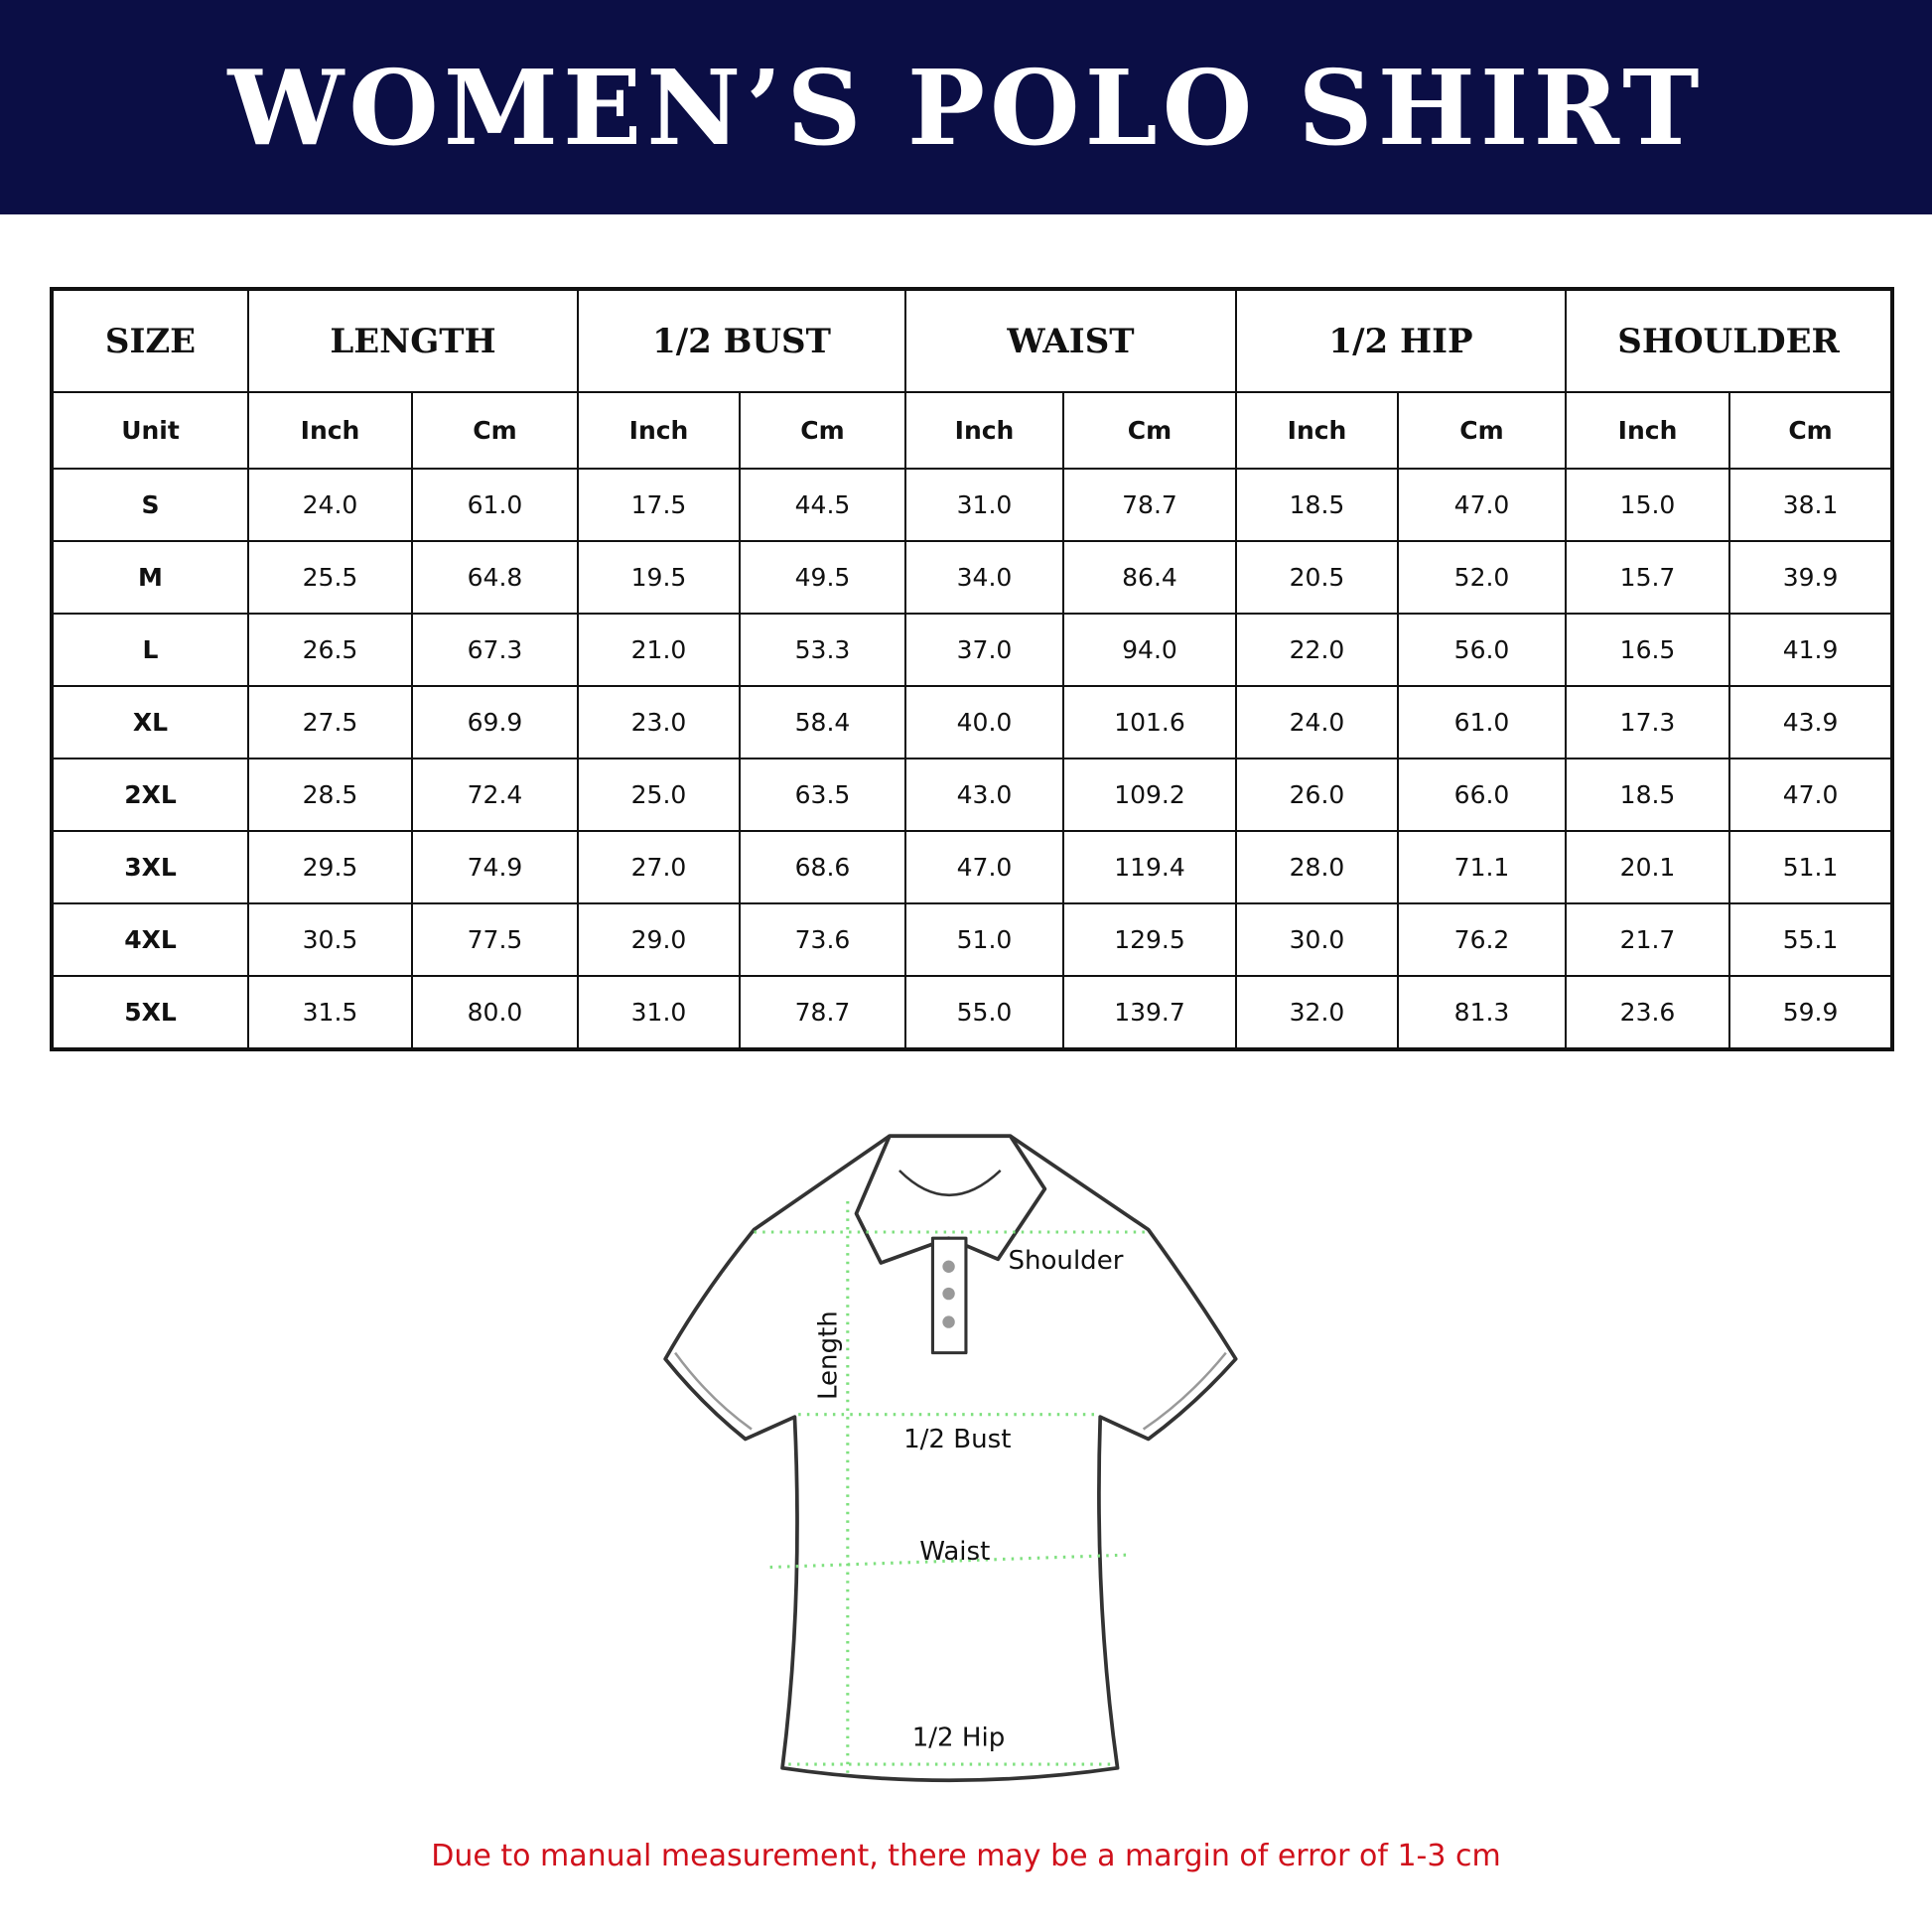 This screenshot has height=1932, width=1932. Describe the element at coordinates (1317, 795) in the screenshot. I see `value-cell: 26.0` at that location.